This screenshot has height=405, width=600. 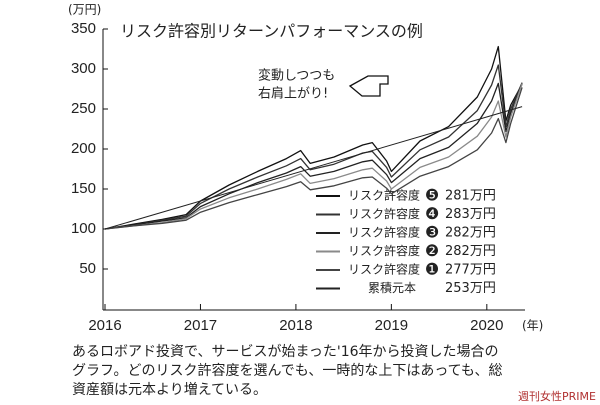 What do you see at coordinates (83, 148) in the screenshot?
I see `y-tick-label: 200` at bounding box center [83, 148].